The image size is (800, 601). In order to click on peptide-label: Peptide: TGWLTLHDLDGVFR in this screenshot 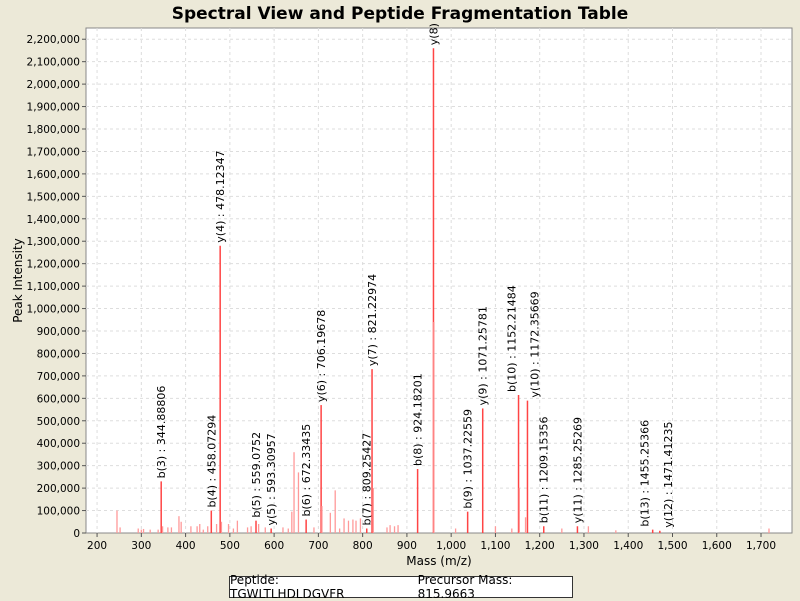, I will do `click(287, 587)`.